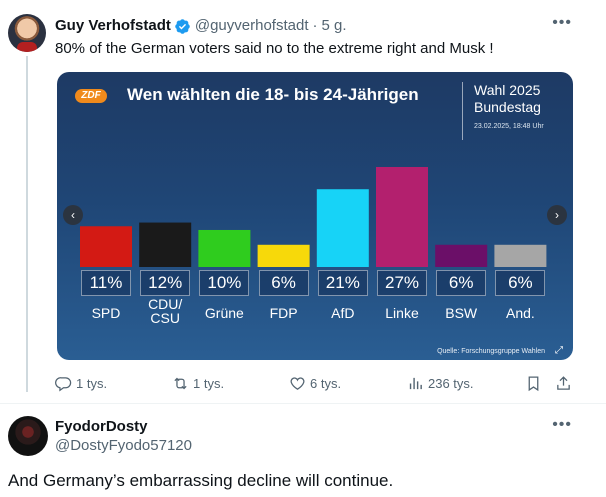 The height and width of the screenshot is (497, 606). Describe the element at coordinates (509, 126) in the screenshot. I see `election-date: 23.02.2025, 18:48 Uhr` at that location.